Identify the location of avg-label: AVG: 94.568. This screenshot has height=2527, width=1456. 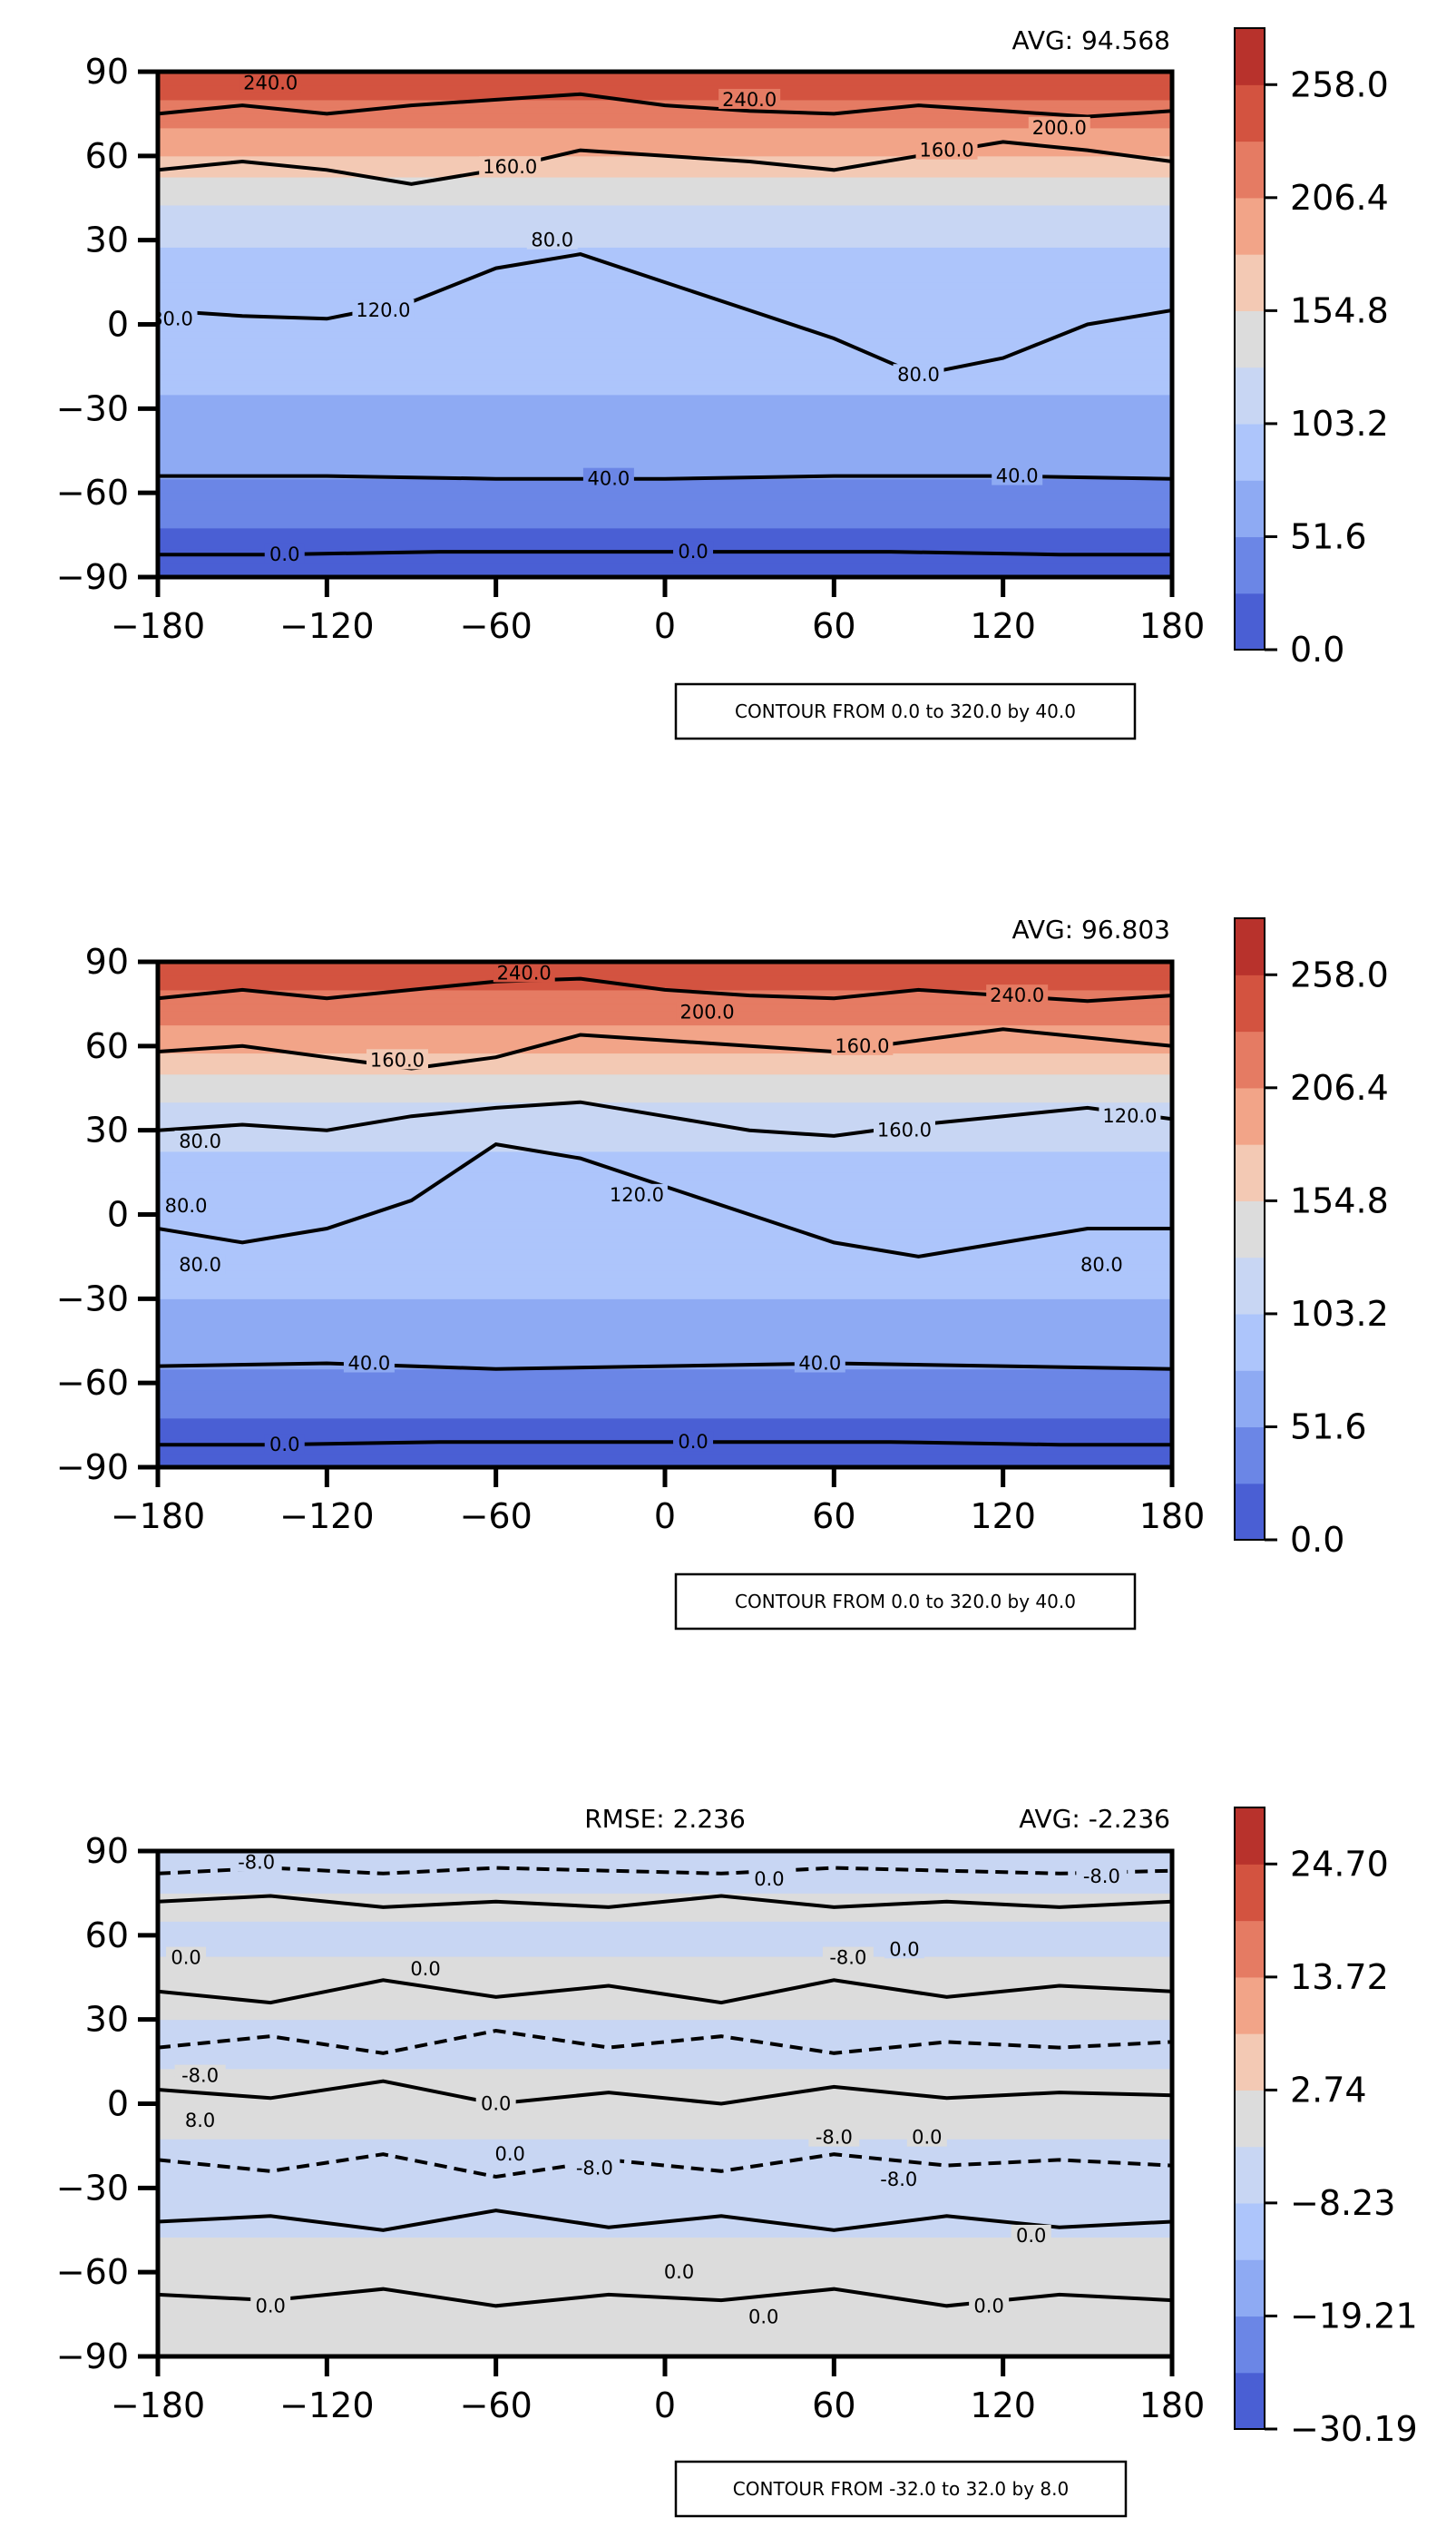
(1091, 40).